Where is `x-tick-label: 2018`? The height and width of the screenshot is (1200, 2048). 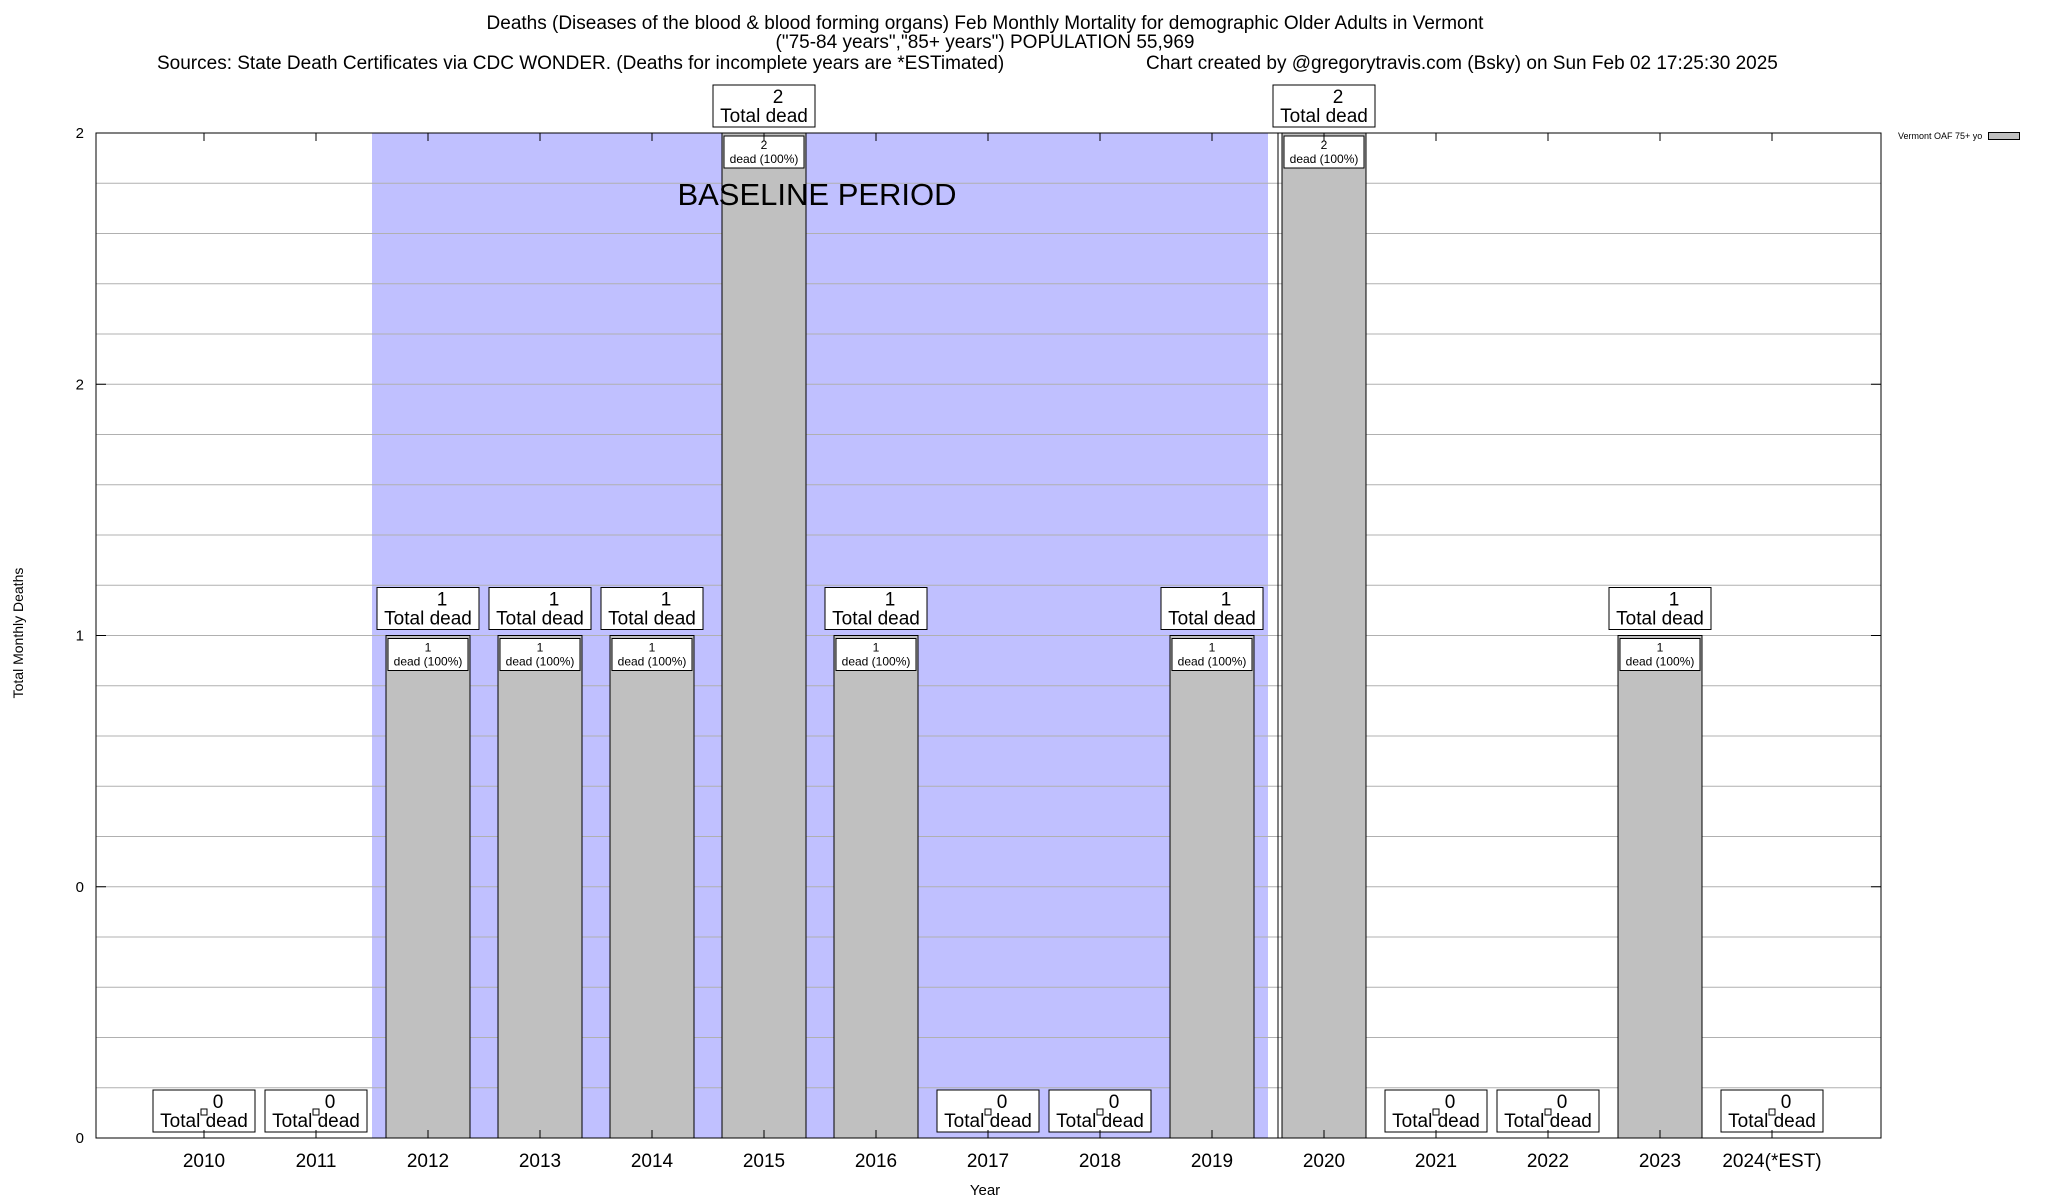 x-tick-label: 2018 is located at coordinates (1100, 1161).